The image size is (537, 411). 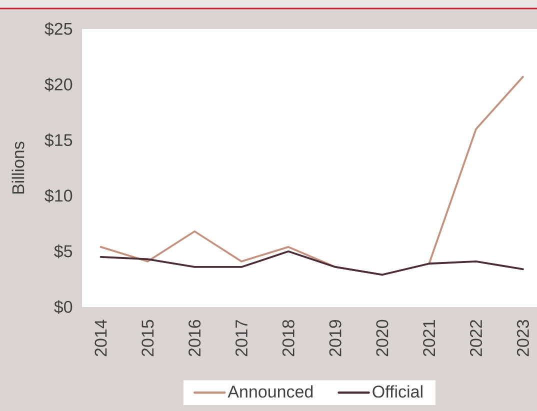 I want to click on line-series, so click(x=312, y=263).